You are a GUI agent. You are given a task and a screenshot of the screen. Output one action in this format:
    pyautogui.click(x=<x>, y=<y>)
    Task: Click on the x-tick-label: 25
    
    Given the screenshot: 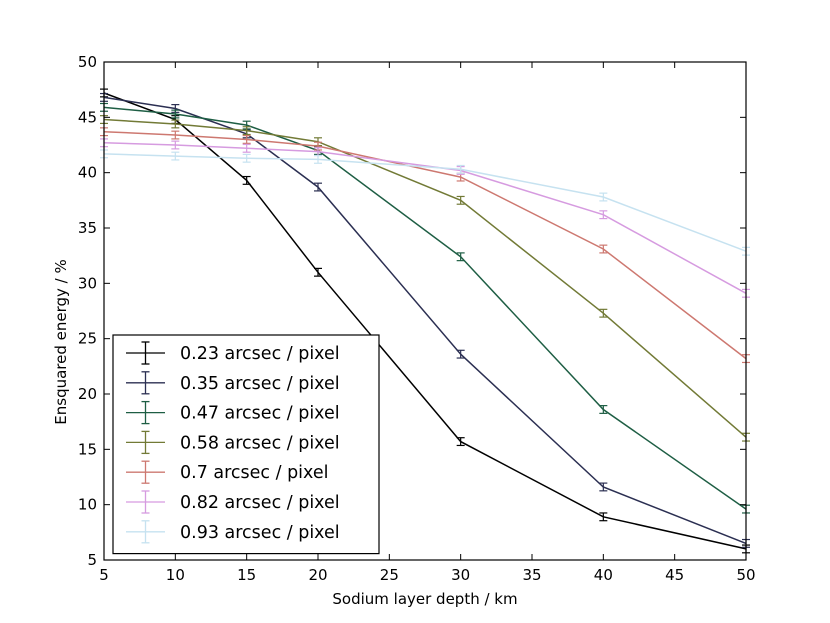 What is the action you would take?
    pyautogui.click(x=389, y=575)
    